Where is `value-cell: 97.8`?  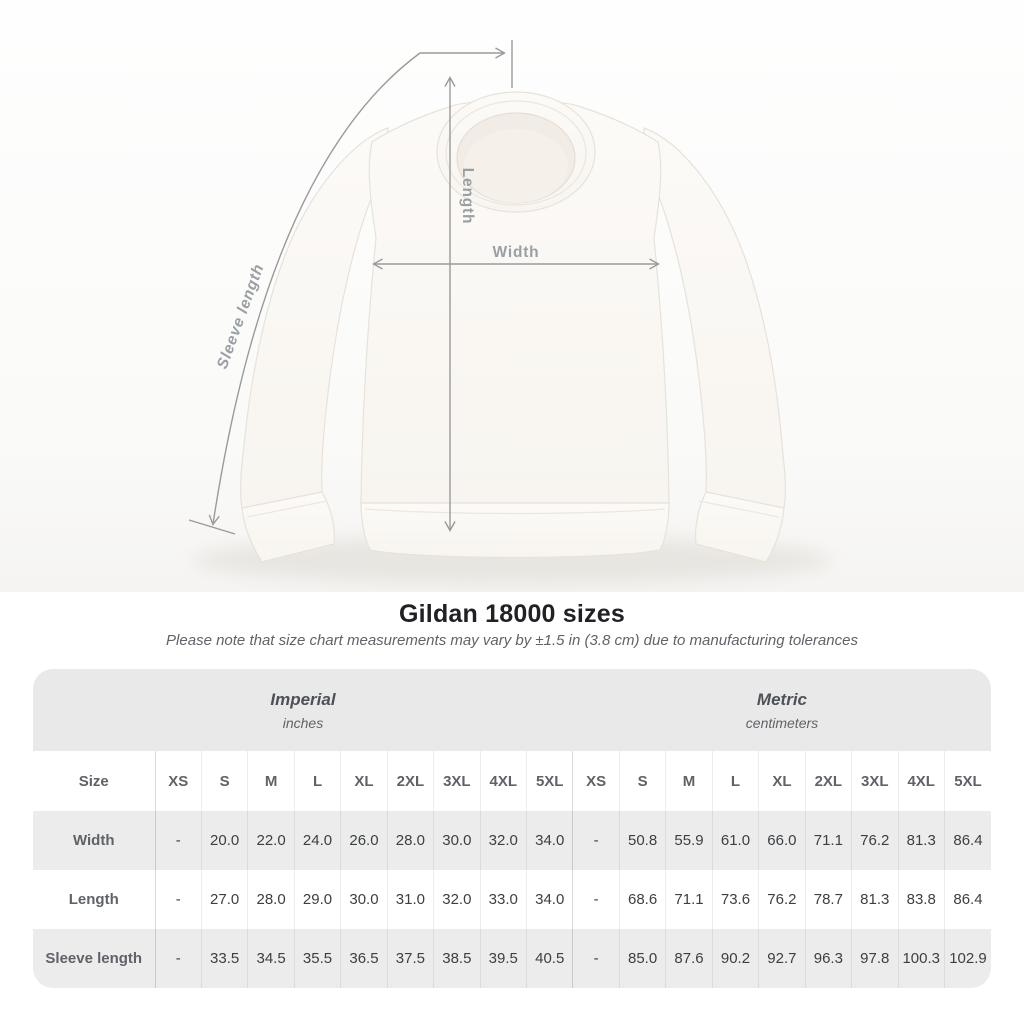
value-cell: 97.8 is located at coordinates (875, 958).